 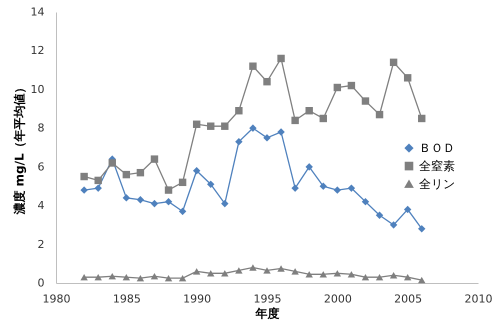 What do you see at coordinates (478, 299) in the screenshot?
I see `x-tick-label: 2010` at bounding box center [478, 299].